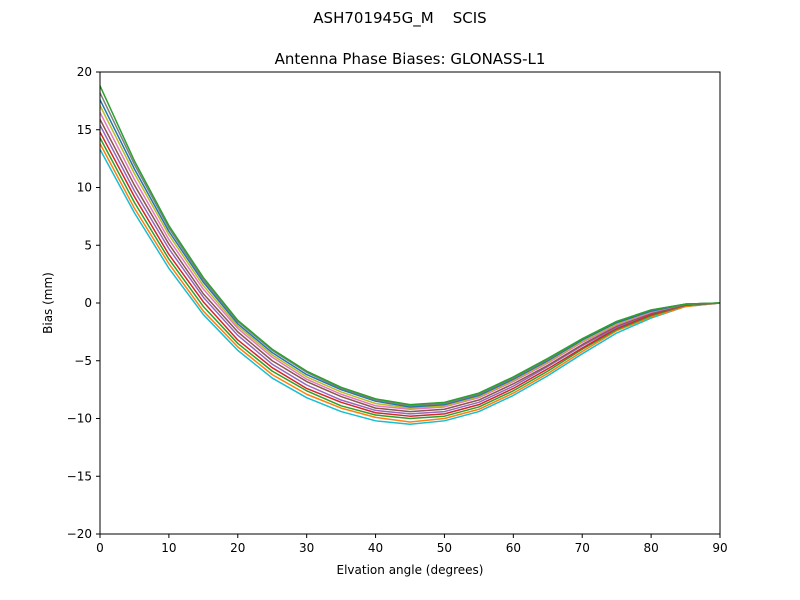  Describe the element at coordinates (719, 548) in the screenshot. I see `x-tick-label: 90` at that location.